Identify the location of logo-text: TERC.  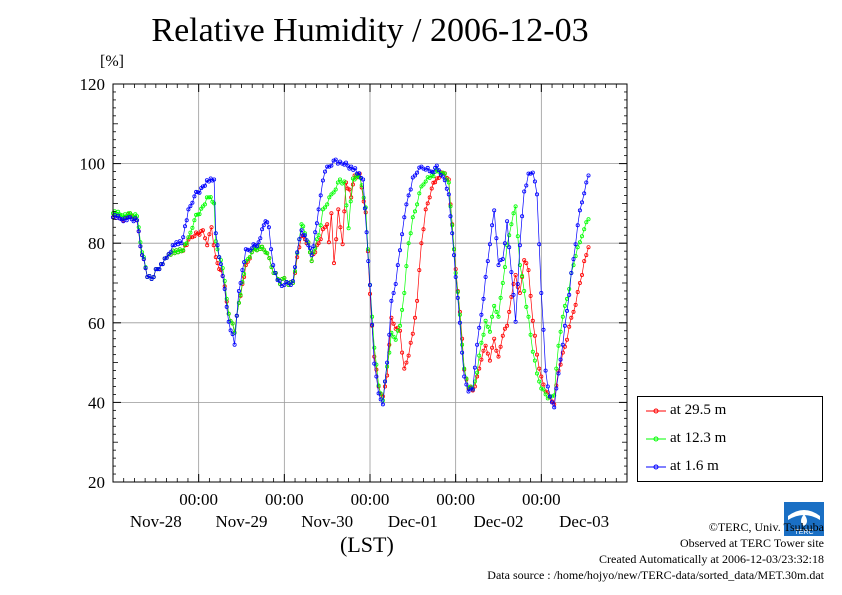
(803, 532).